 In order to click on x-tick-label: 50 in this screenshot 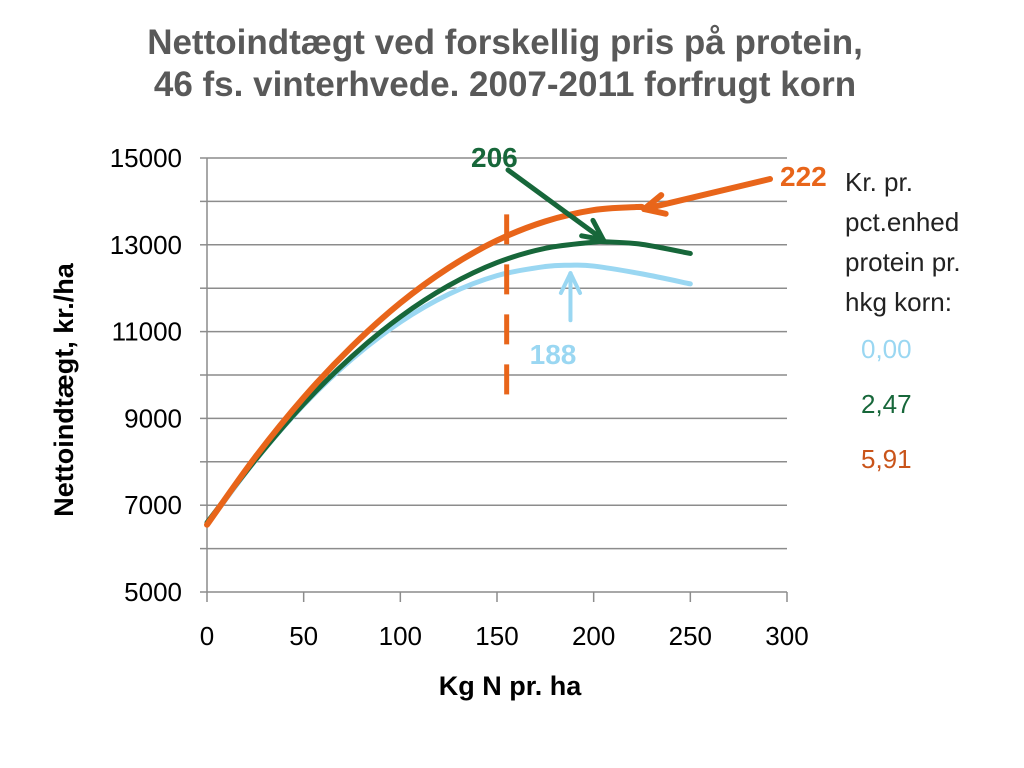, I will do `click(303, 636)`.